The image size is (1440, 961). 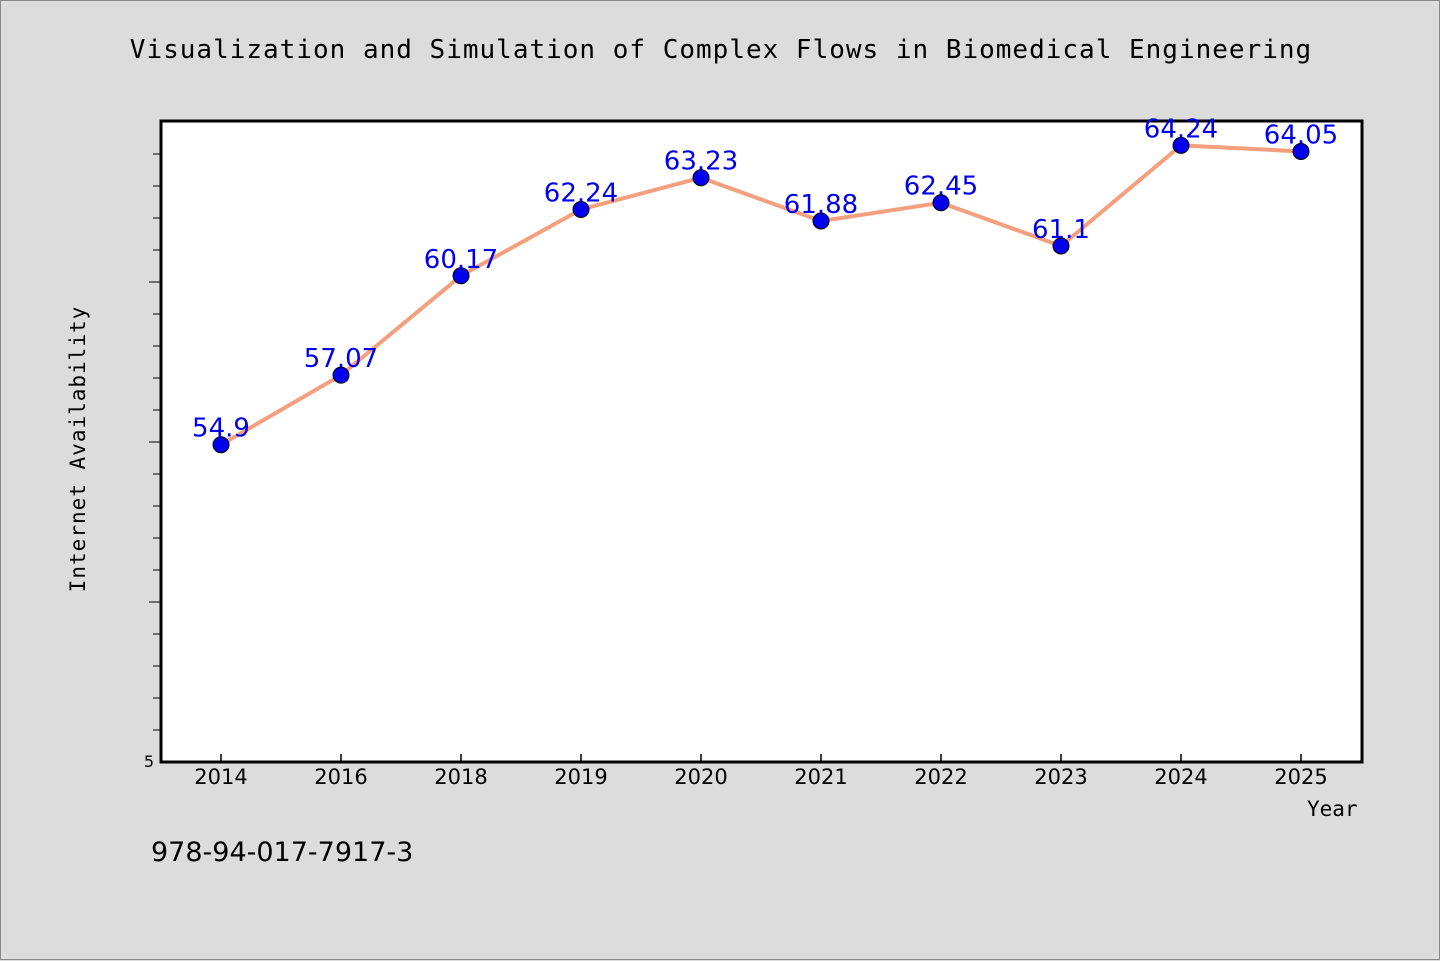 What do you see at coordinates (1300, 777) in the screenshot?
I see `x-tick-label: 2025` at bounding box center [1300, 777].